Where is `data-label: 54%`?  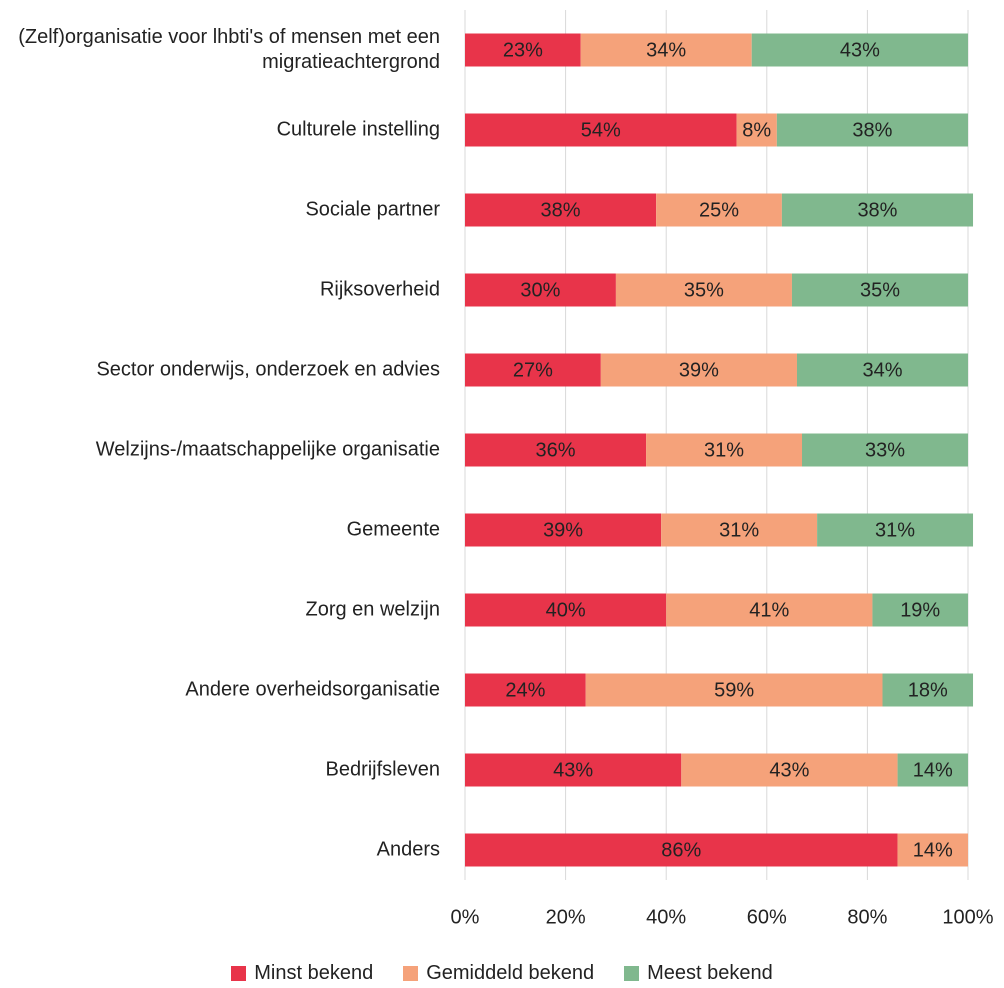
data-label: 54% is located at coordinates (601, 130).